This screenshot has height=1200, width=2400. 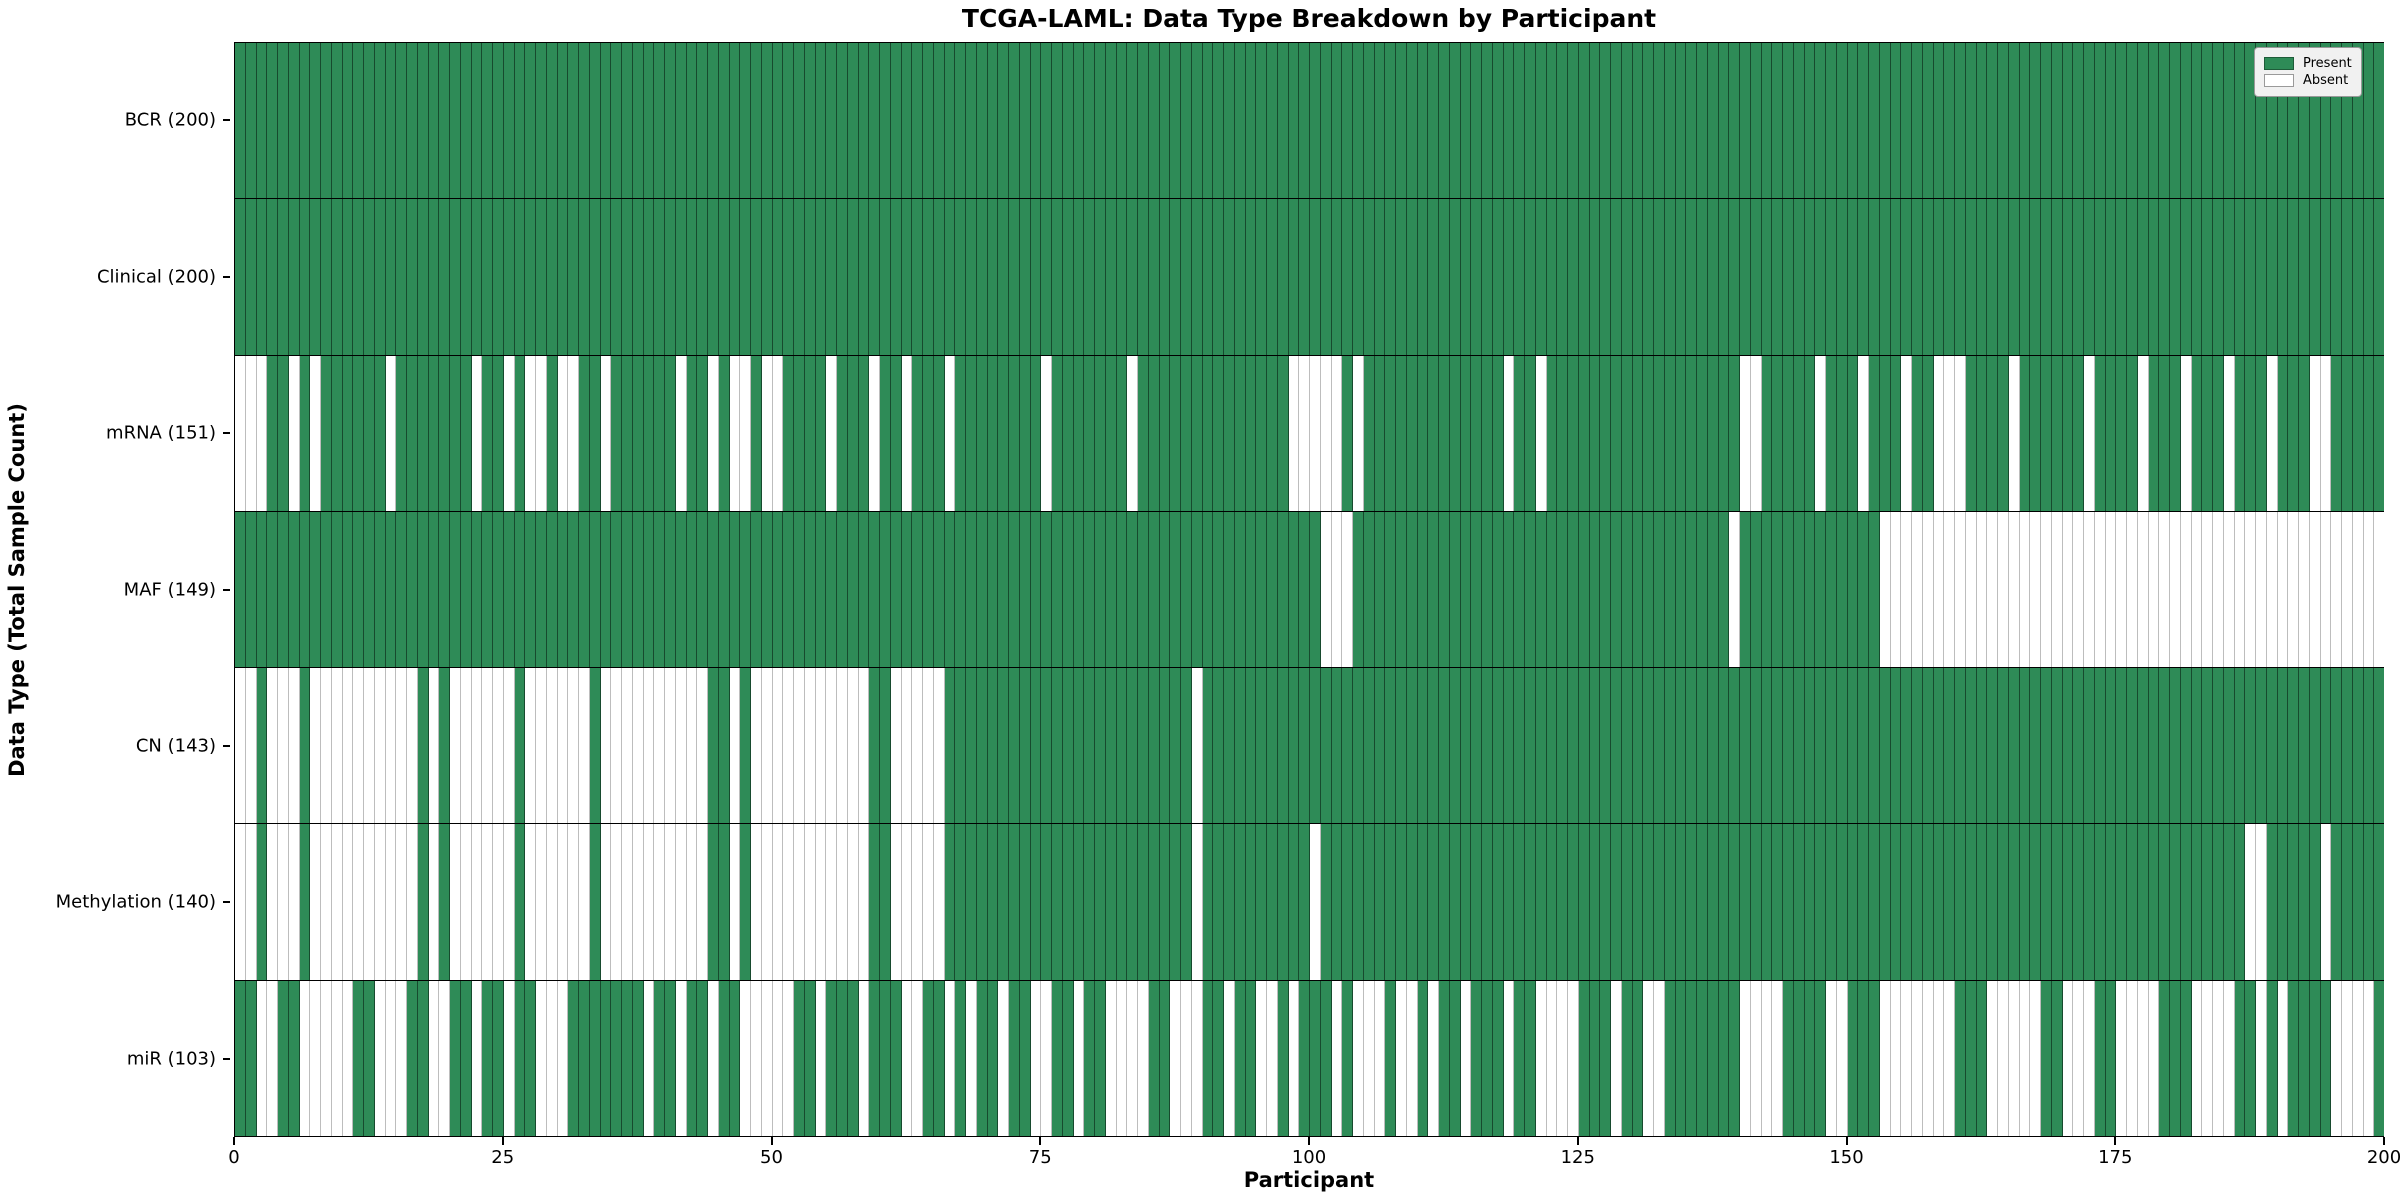 What do you see at coordinates (1040, 1141) in the screenshot?
I see `x-tick-mark` at bounding box center [1040, 1141].